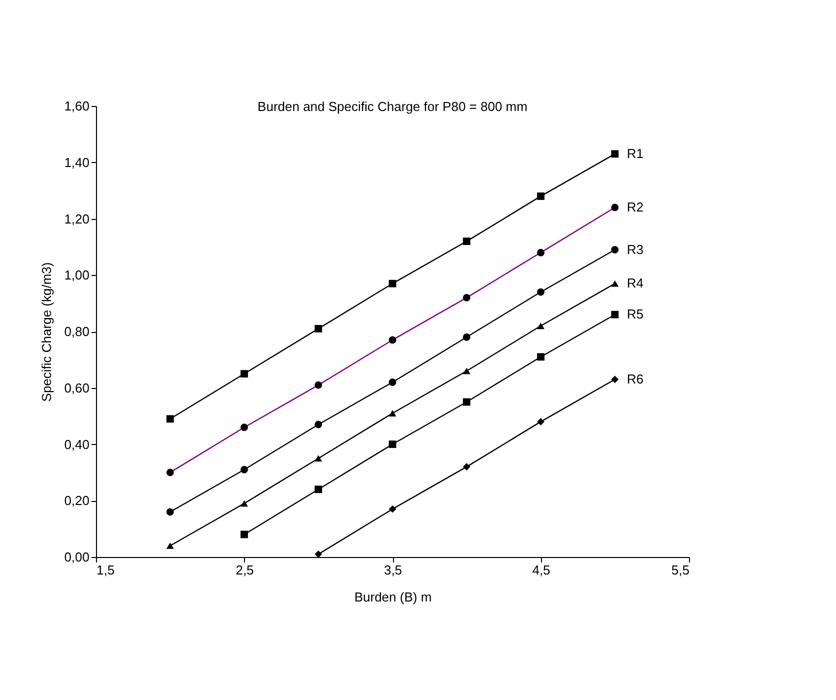 This screenshot has width=836, height=700. Describe the element at coordinates (635, 249) in the screenshot. I see `series-label: R3` at that location.